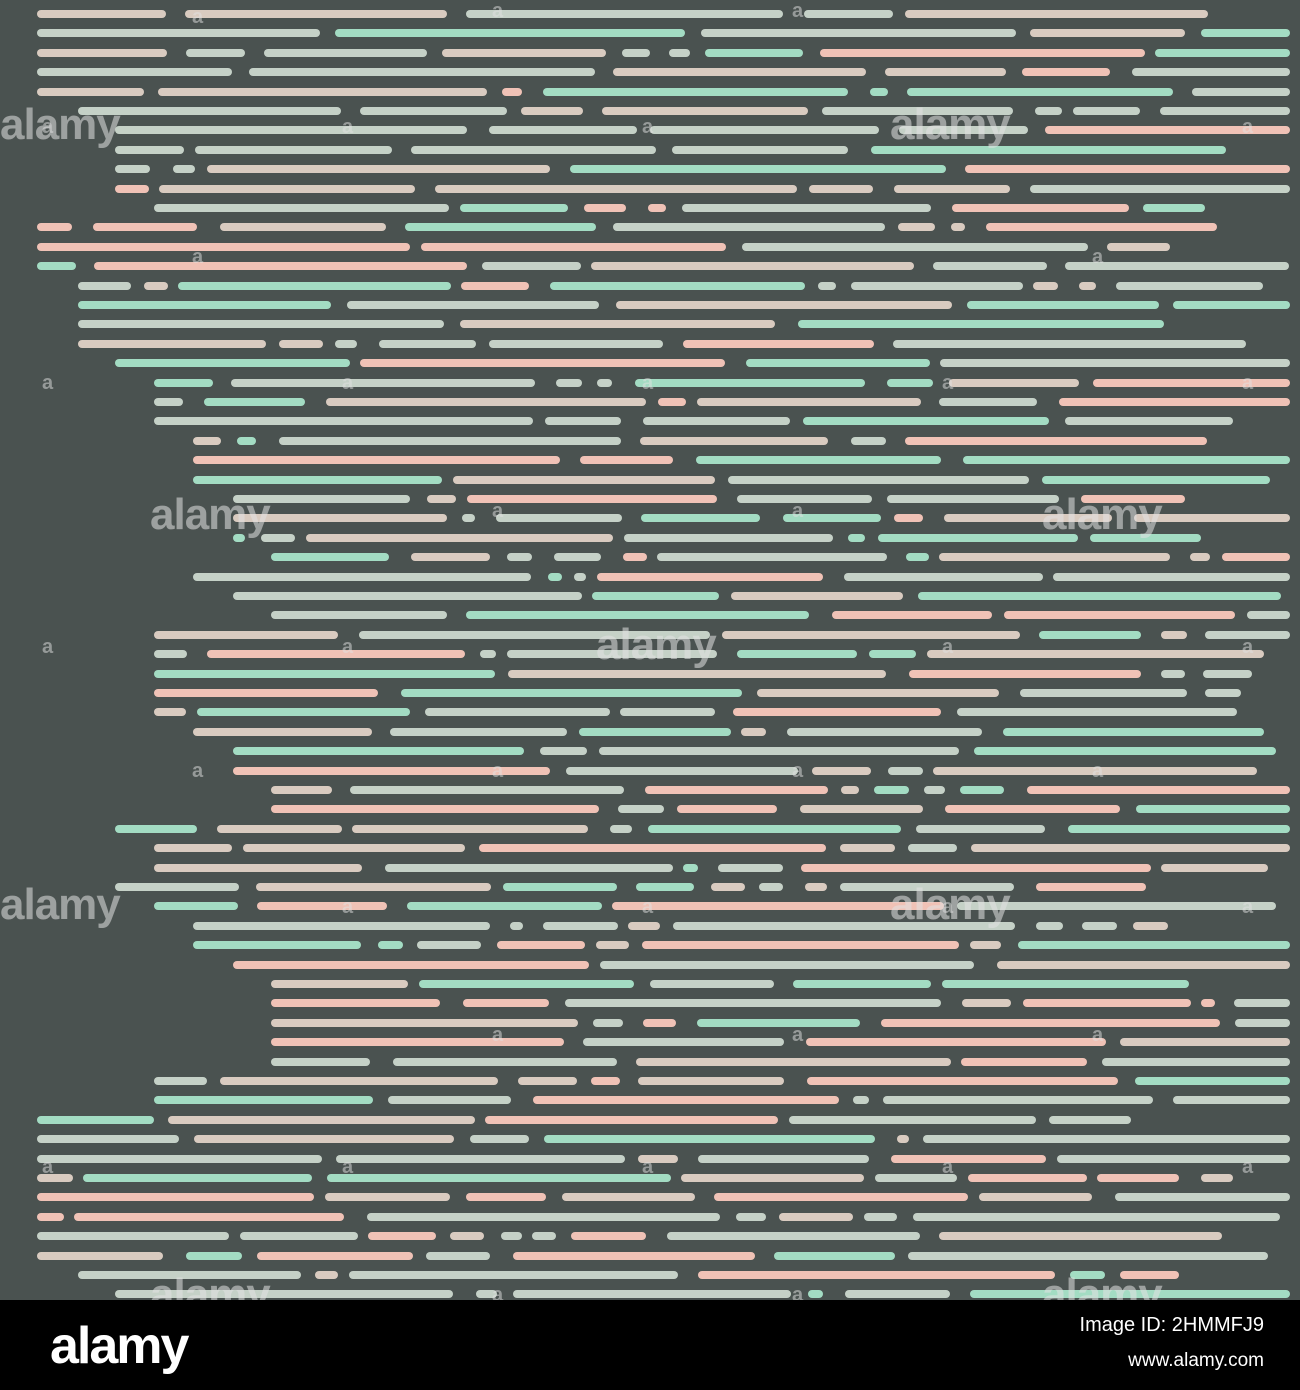 The height and width of the screenshot is (1390, 1300). What do you see at coordinates (650, 1345) in the screenshot?
I see `footer-bar: alamy Image ID: 2HMMFJ9 www.alamy.com` at bounding box center [650, 1345].